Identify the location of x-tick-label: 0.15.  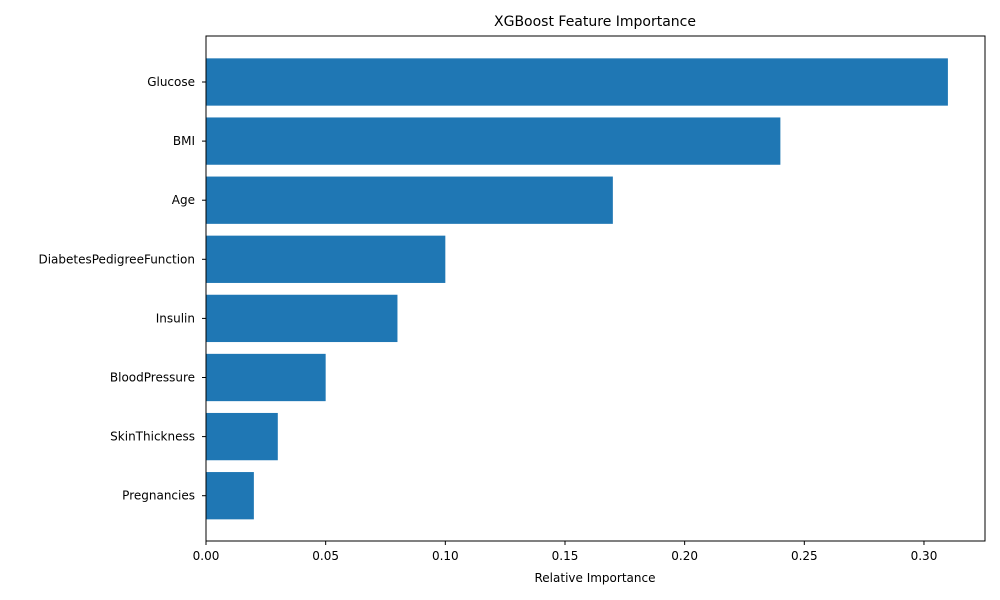
(565, 556).